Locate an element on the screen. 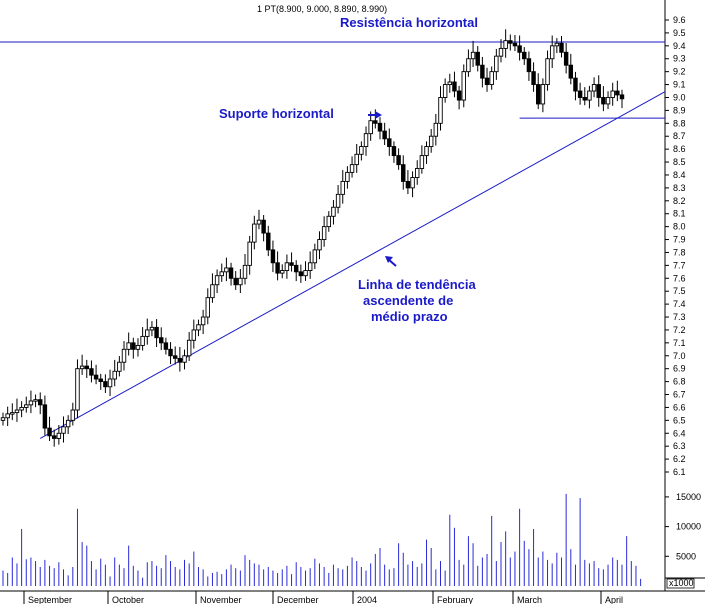  resistance-annotation: Resistência horizontal is located at coordinates (409, 22).